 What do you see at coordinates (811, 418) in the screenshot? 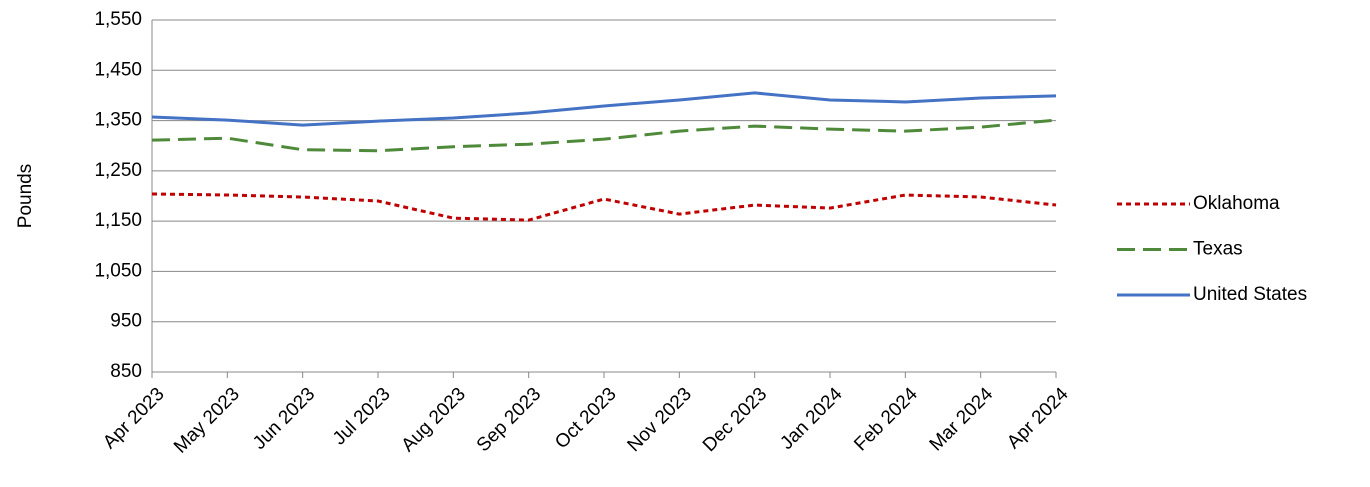
I see `x-tick-label: Jan 2024` at bounding box center [811, 418].